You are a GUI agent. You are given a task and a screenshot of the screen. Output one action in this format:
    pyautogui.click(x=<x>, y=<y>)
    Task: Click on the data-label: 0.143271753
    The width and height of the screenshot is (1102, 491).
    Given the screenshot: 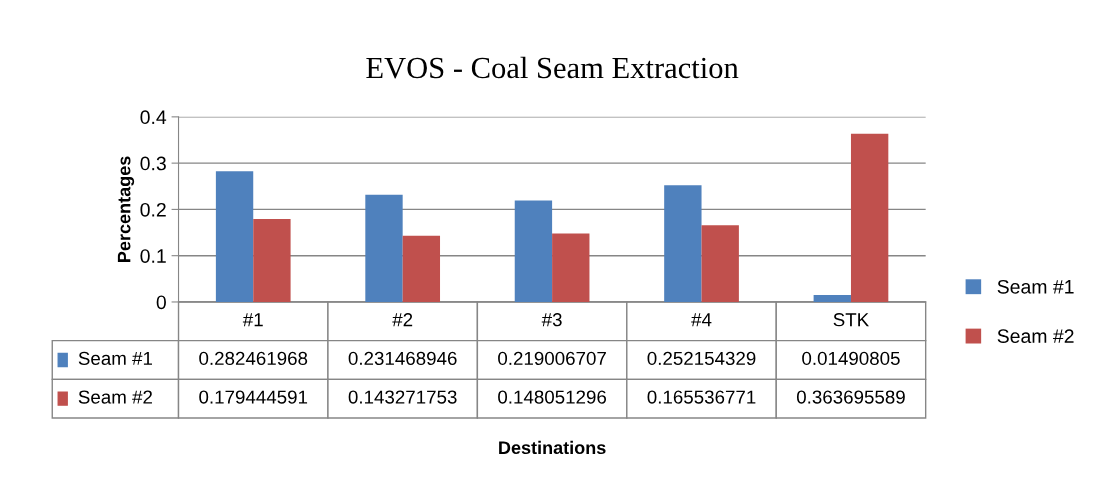 What is the action you would take?
    pyautogui.click(x=402, y=397)
    